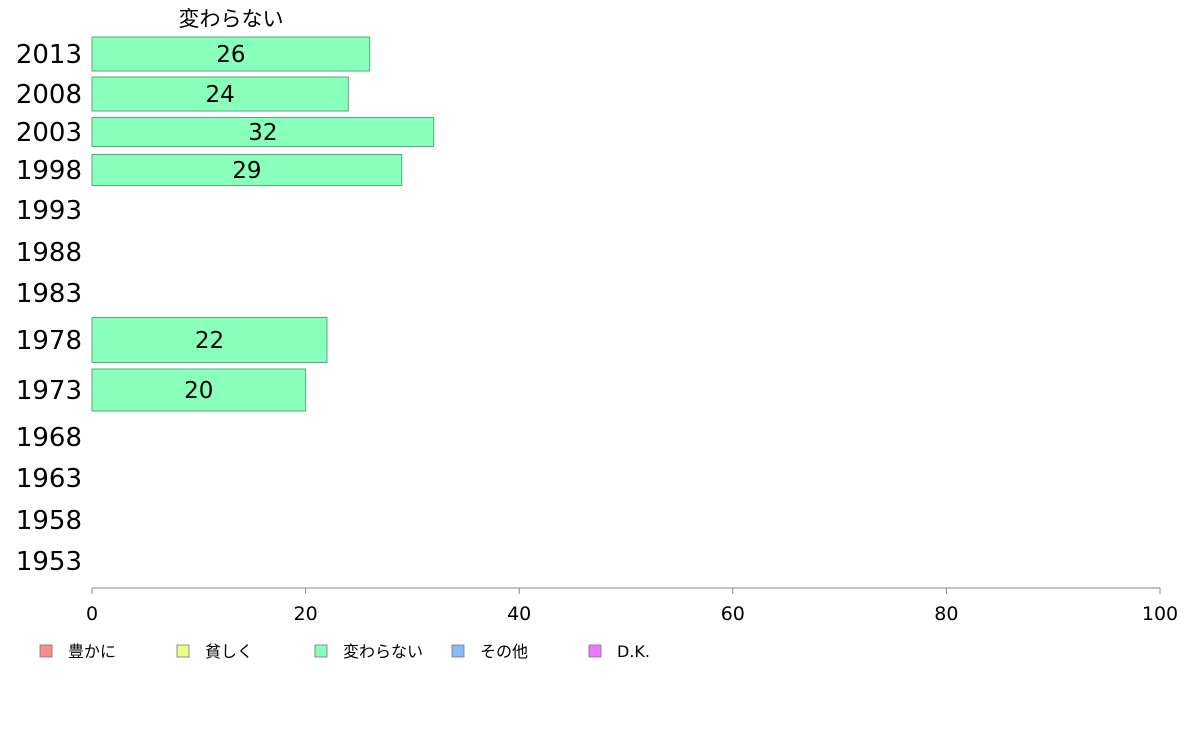 Image resolution: width=1188 pixels, height=740 pixels. Describe the element at coordinates (49, 133) in the screenshot. I see `y-tick-label: 2003` at that location.